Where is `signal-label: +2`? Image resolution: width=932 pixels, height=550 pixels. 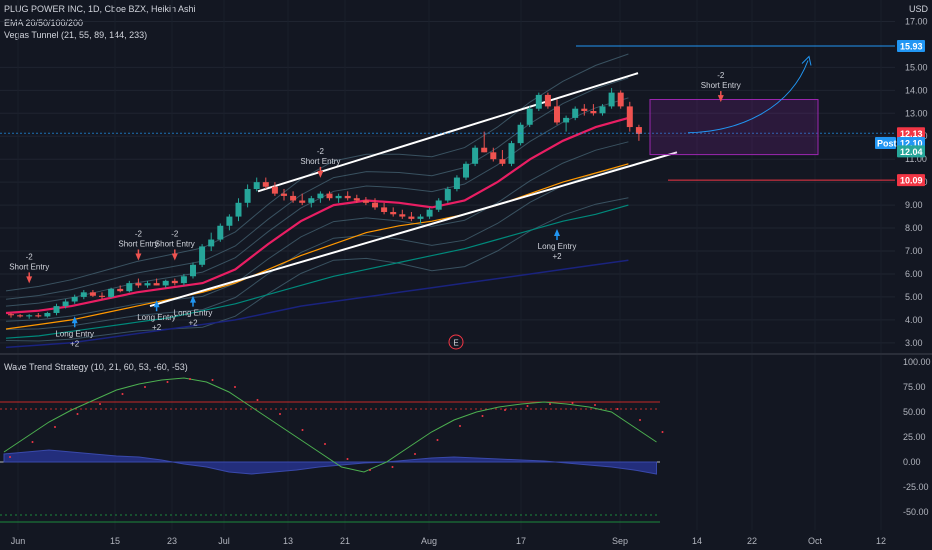
signal-label: +2 is located at coordinates (75, 343).